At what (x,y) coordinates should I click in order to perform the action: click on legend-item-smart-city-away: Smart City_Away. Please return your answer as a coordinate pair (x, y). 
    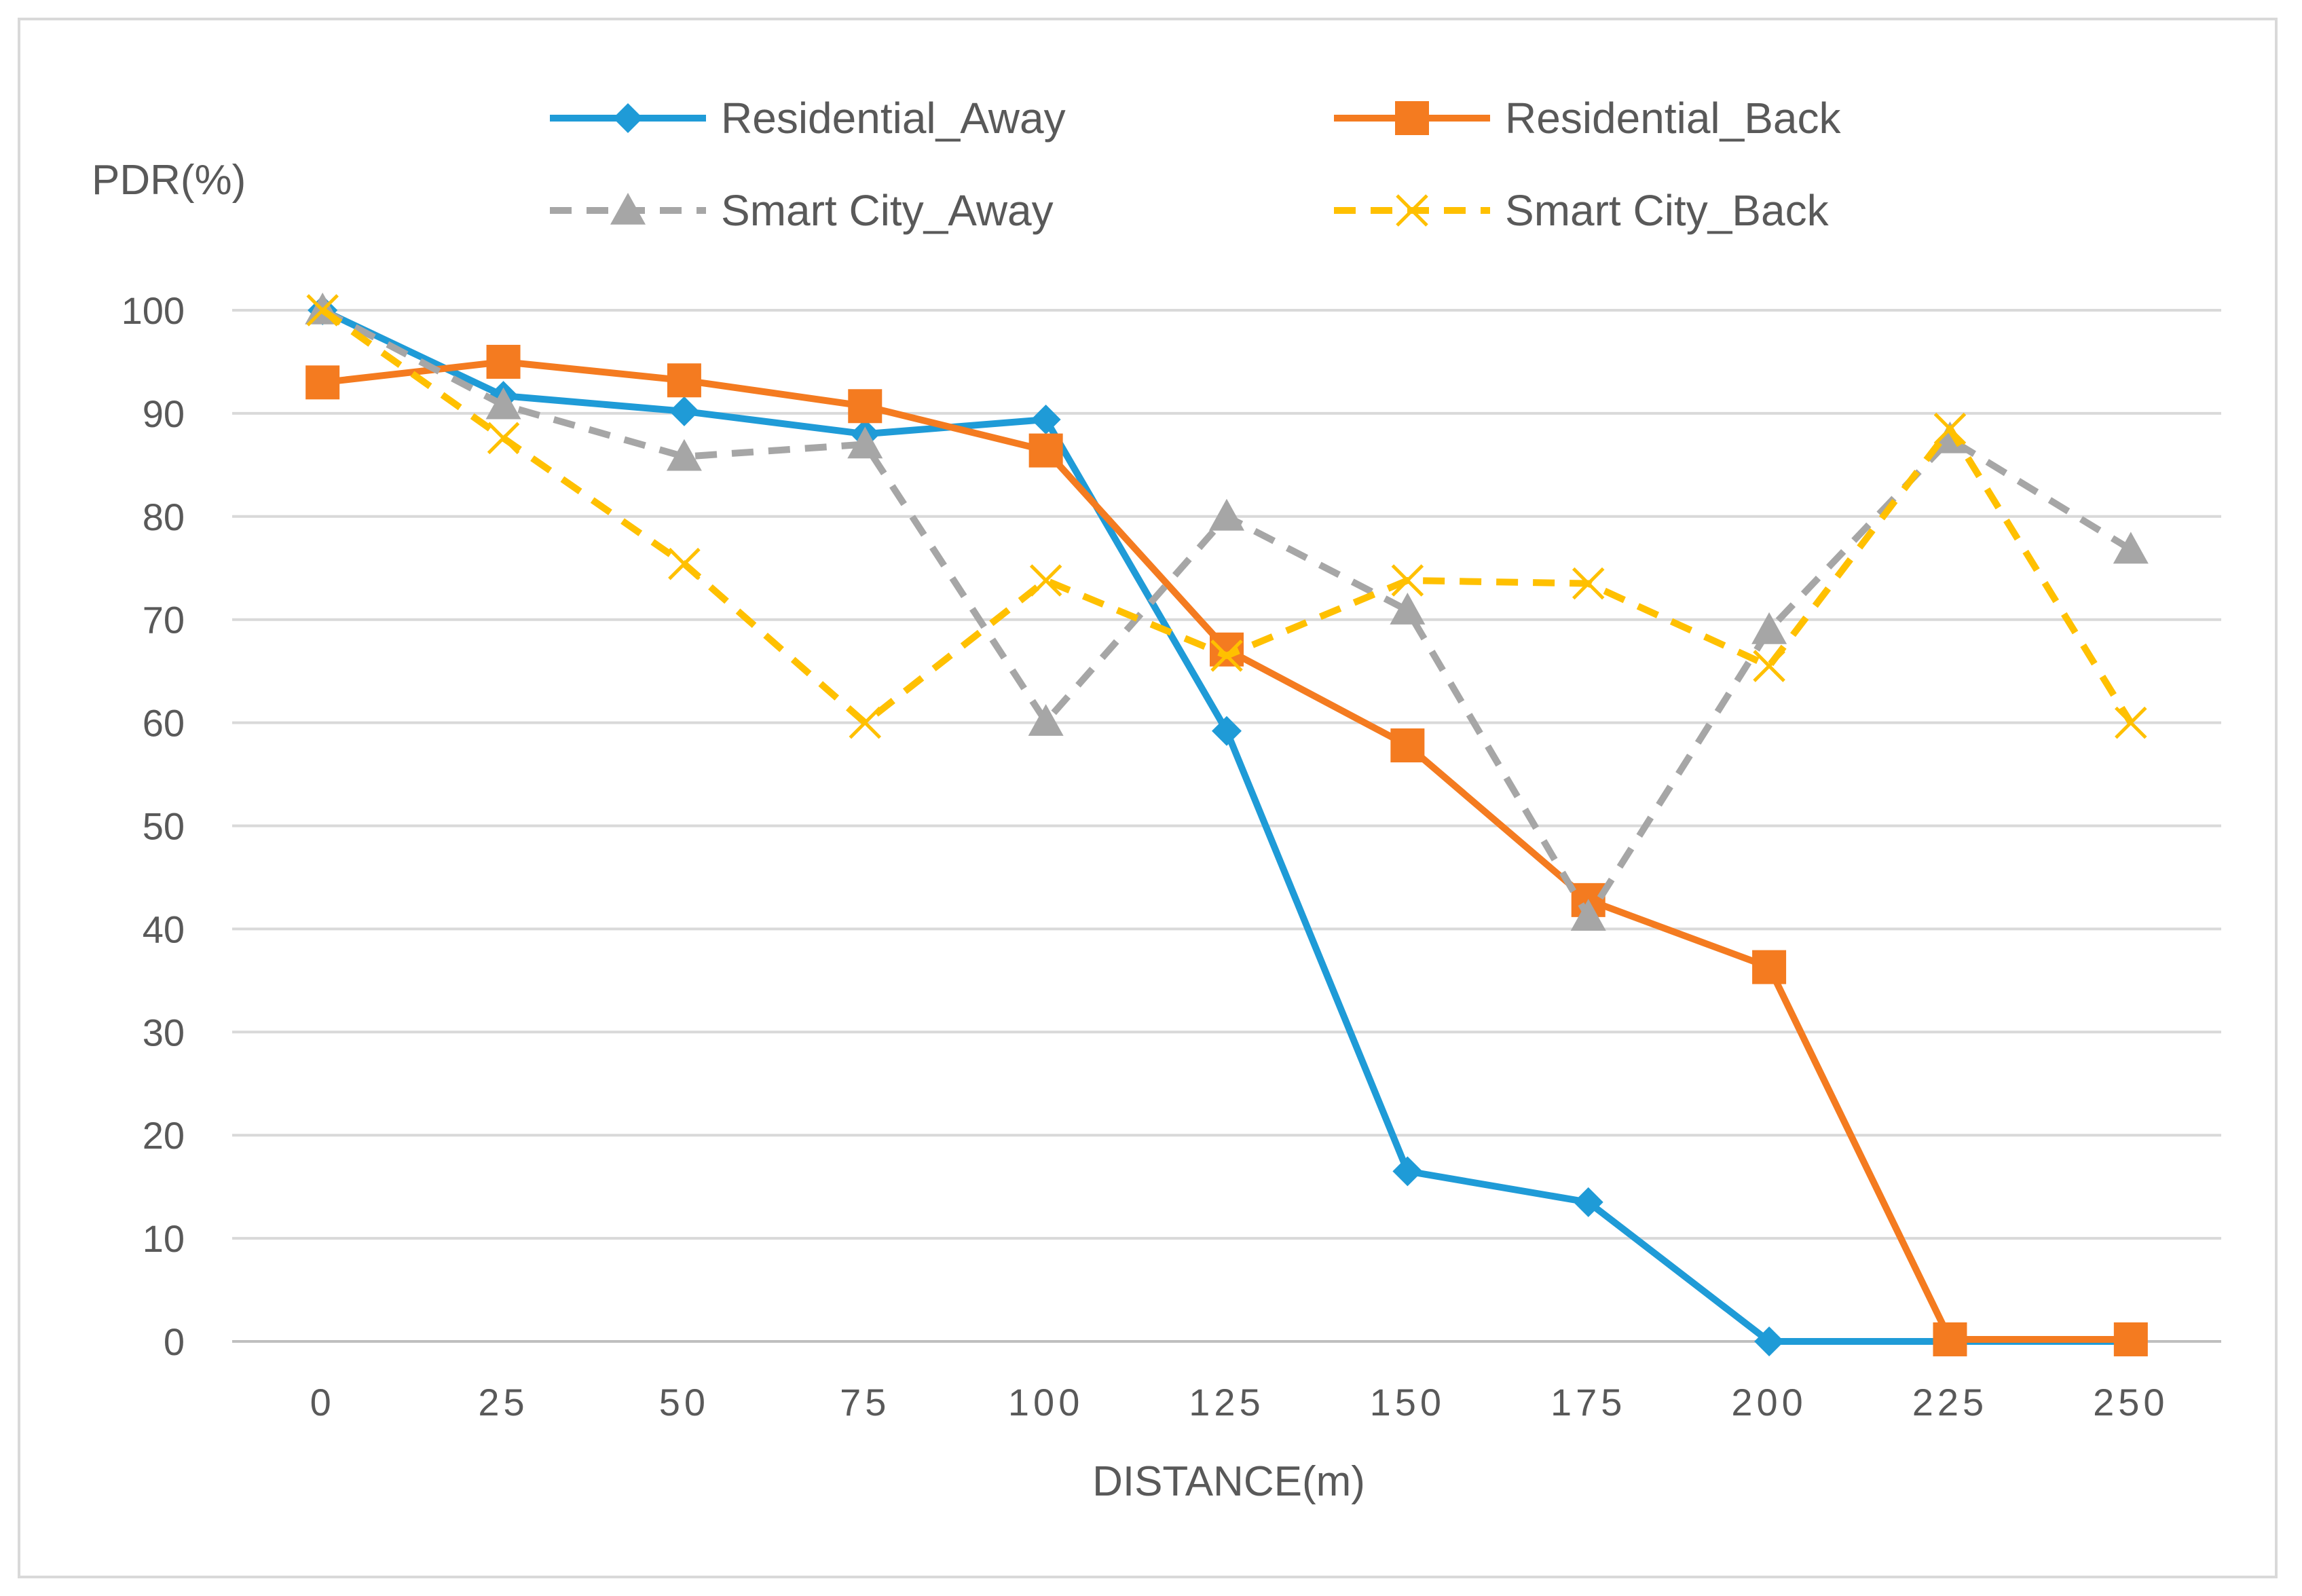
    Looking at the image, I should click on (802, 210).